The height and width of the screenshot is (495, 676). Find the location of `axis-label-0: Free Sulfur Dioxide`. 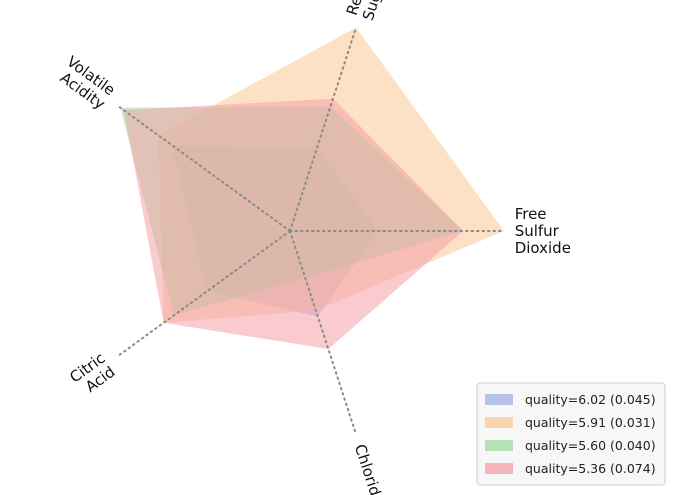

axis-label-0: Free Sulfur Dioxide is located at coordinates (543, 231).